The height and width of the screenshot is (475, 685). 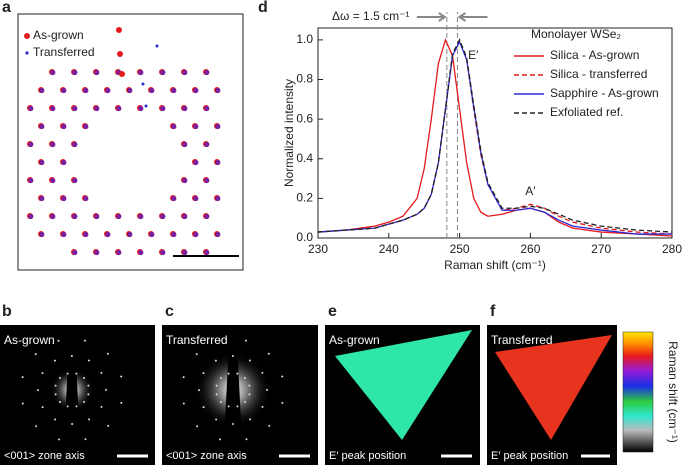 What do you see at coordinates (7, 311) in the screenshot?
I see `panel-letter: b` at bounding box center [7, 311].